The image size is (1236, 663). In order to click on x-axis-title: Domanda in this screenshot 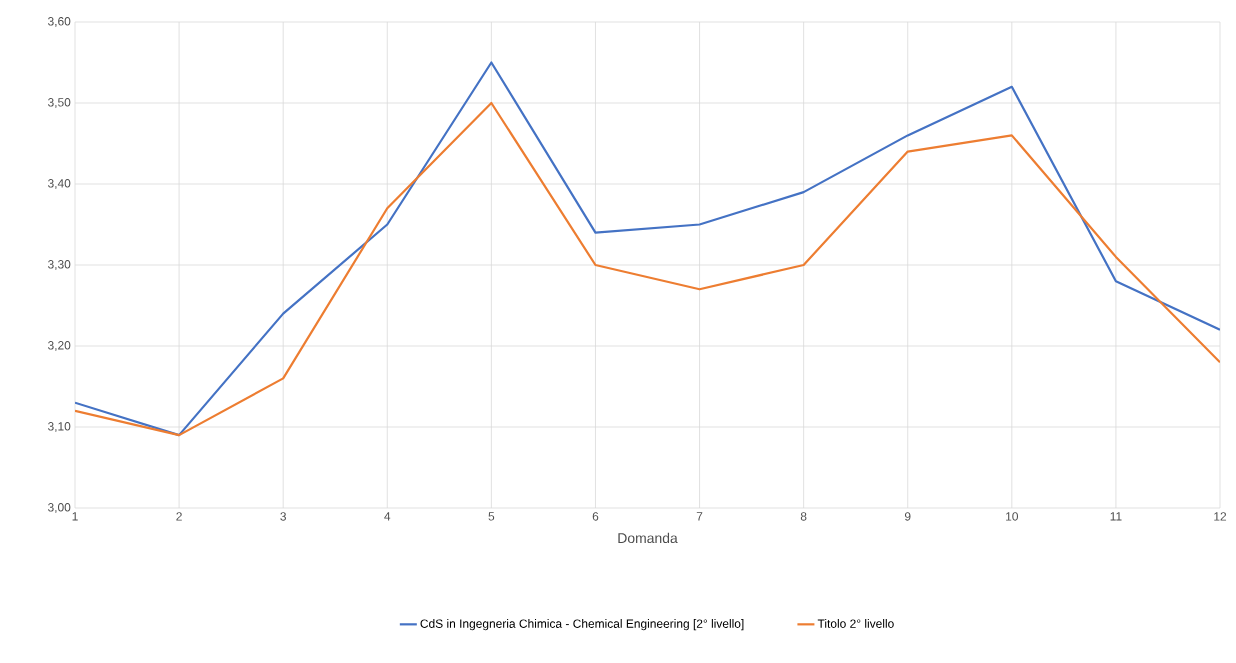, I will do `click(648, 538)`.